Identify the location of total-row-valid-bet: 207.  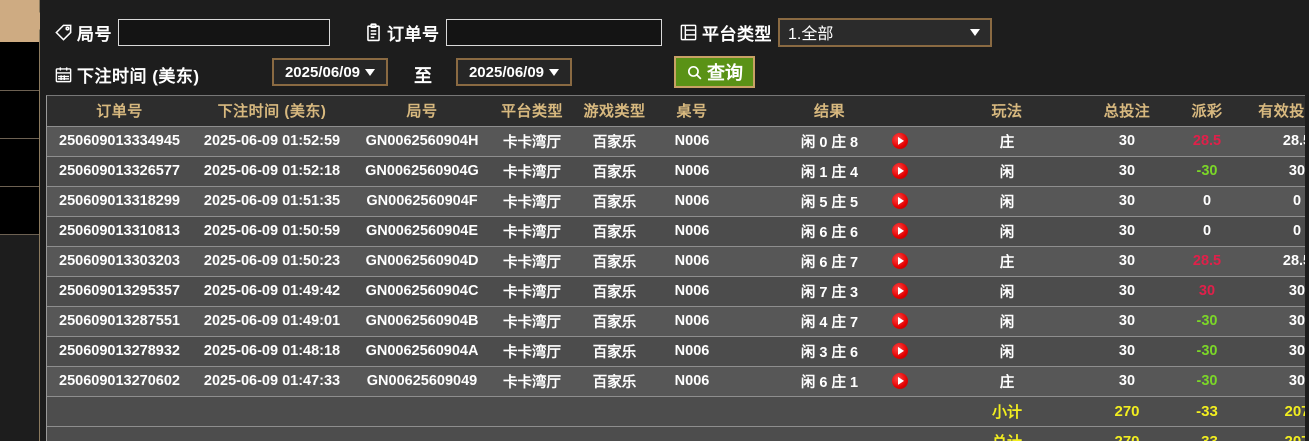
(1273, 433).